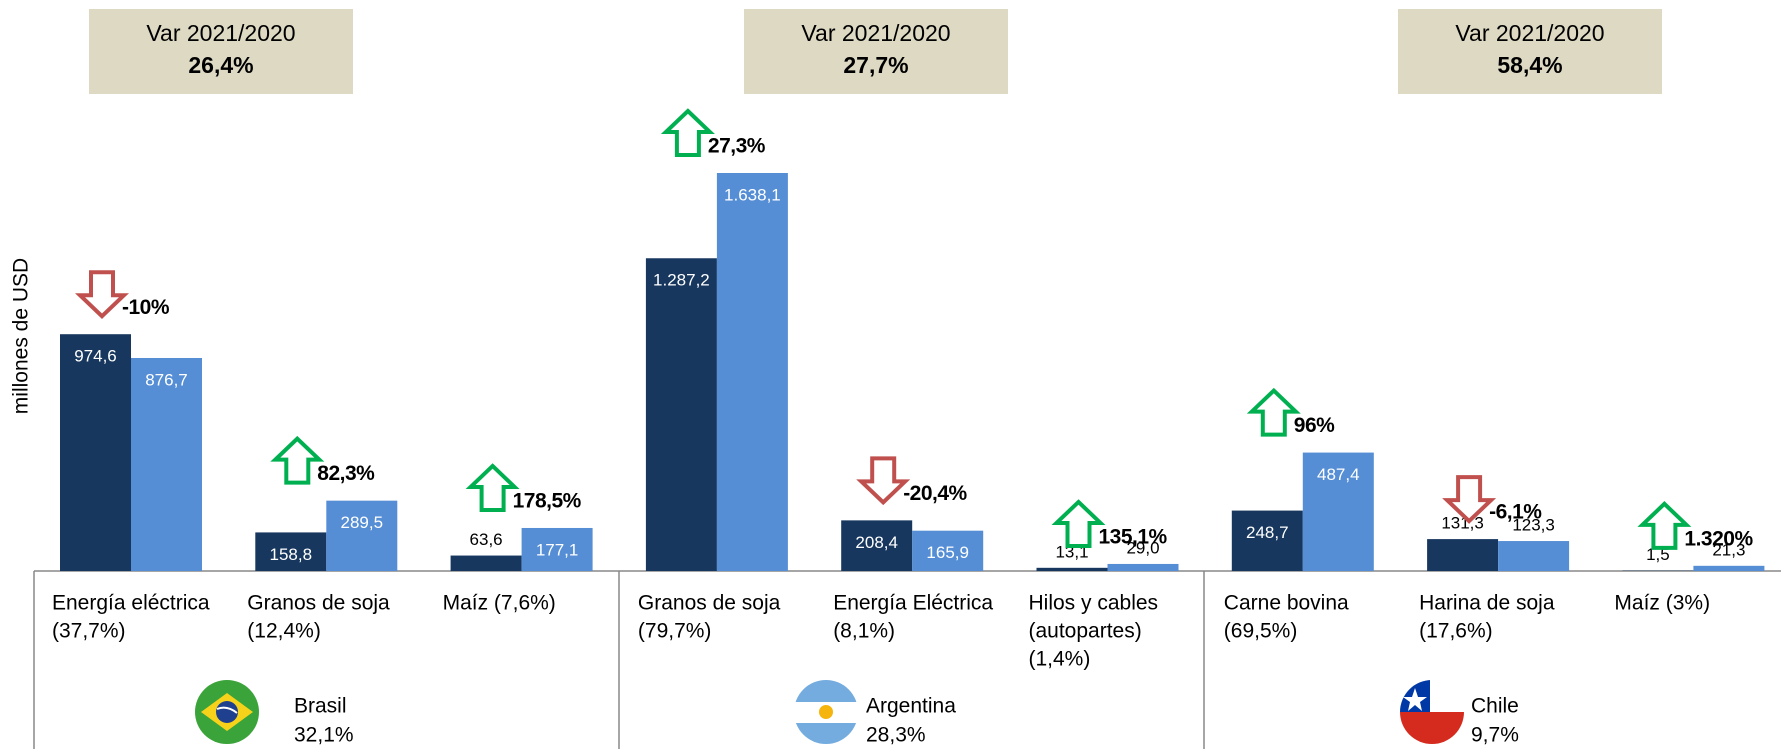 The width and height of the screenshot is (1781, 749). I want to click on value-label: 158,8, so click(291, 554).